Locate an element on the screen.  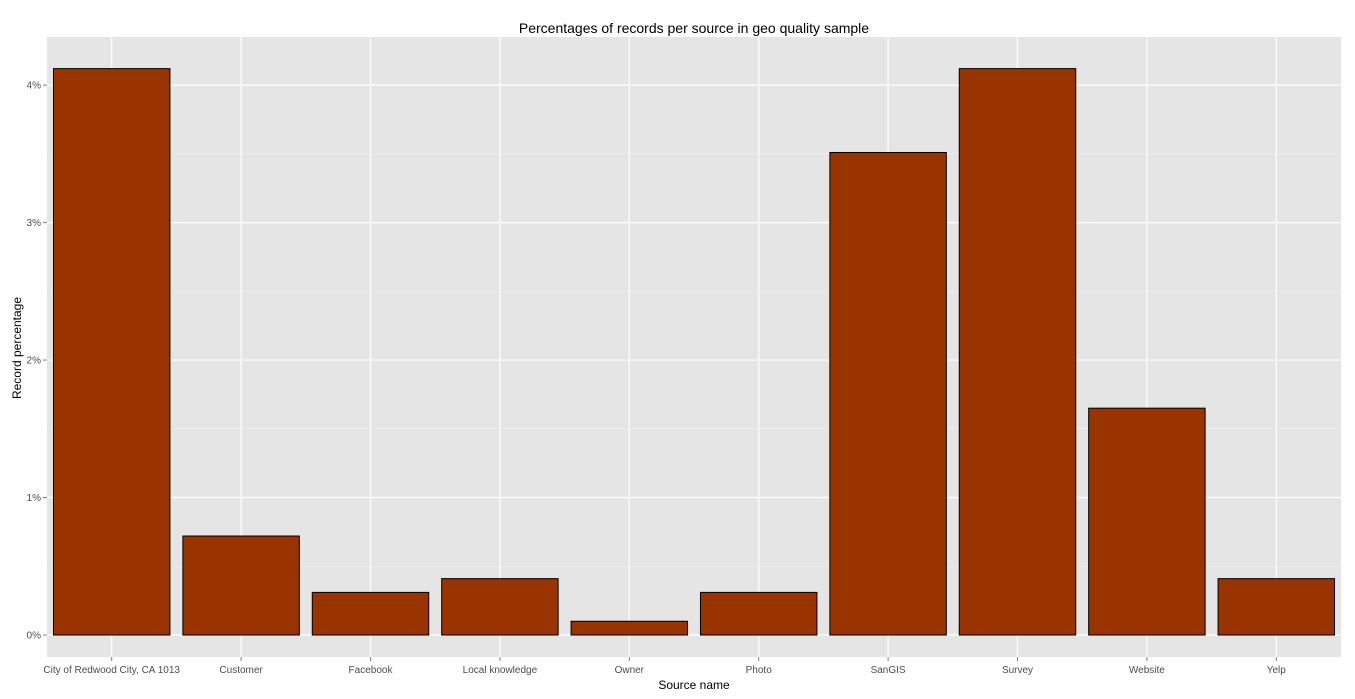
y-tick-label: 2% is located at coordinates (34, 361).